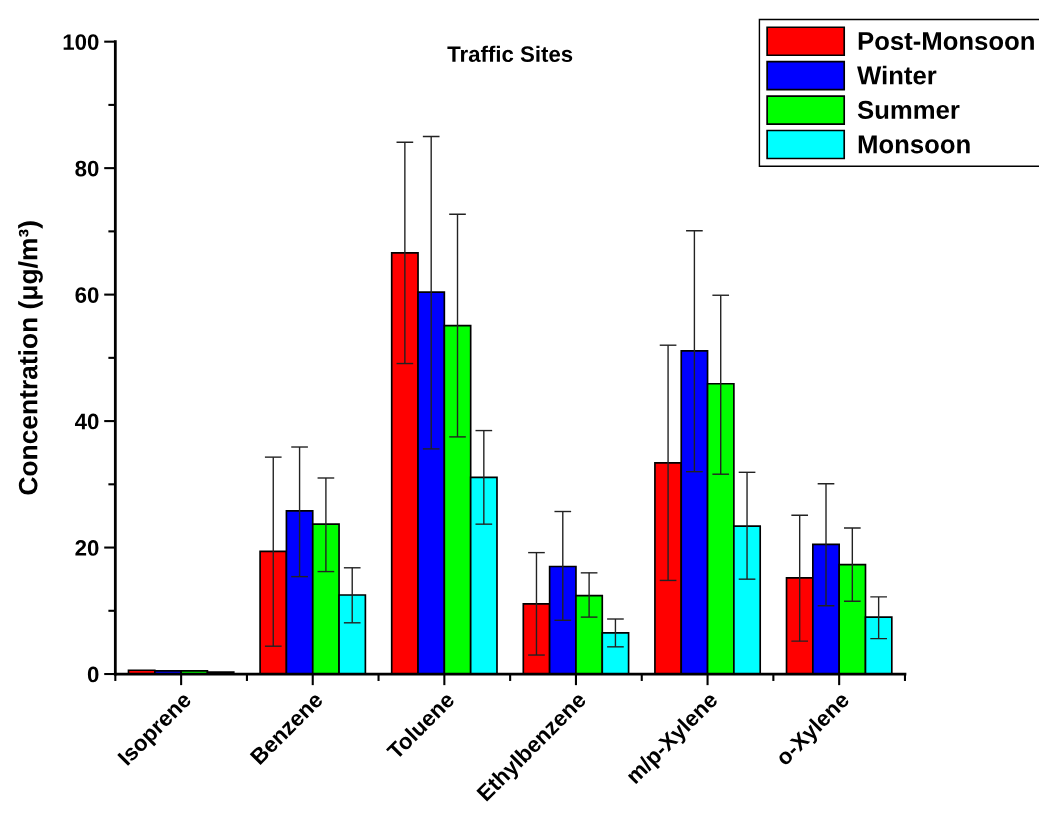 The image size is (1039, 817). Describe the element at coordinates (914, 144) in the screenshot. I see `legend-label: Monsoon` at that location.